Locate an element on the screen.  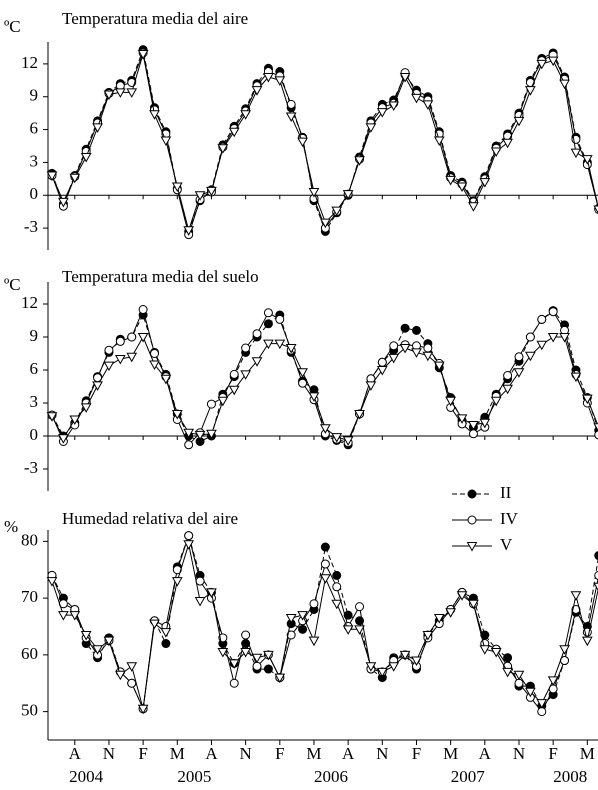
x-tick-label: M is located at coordinates (177, 753).